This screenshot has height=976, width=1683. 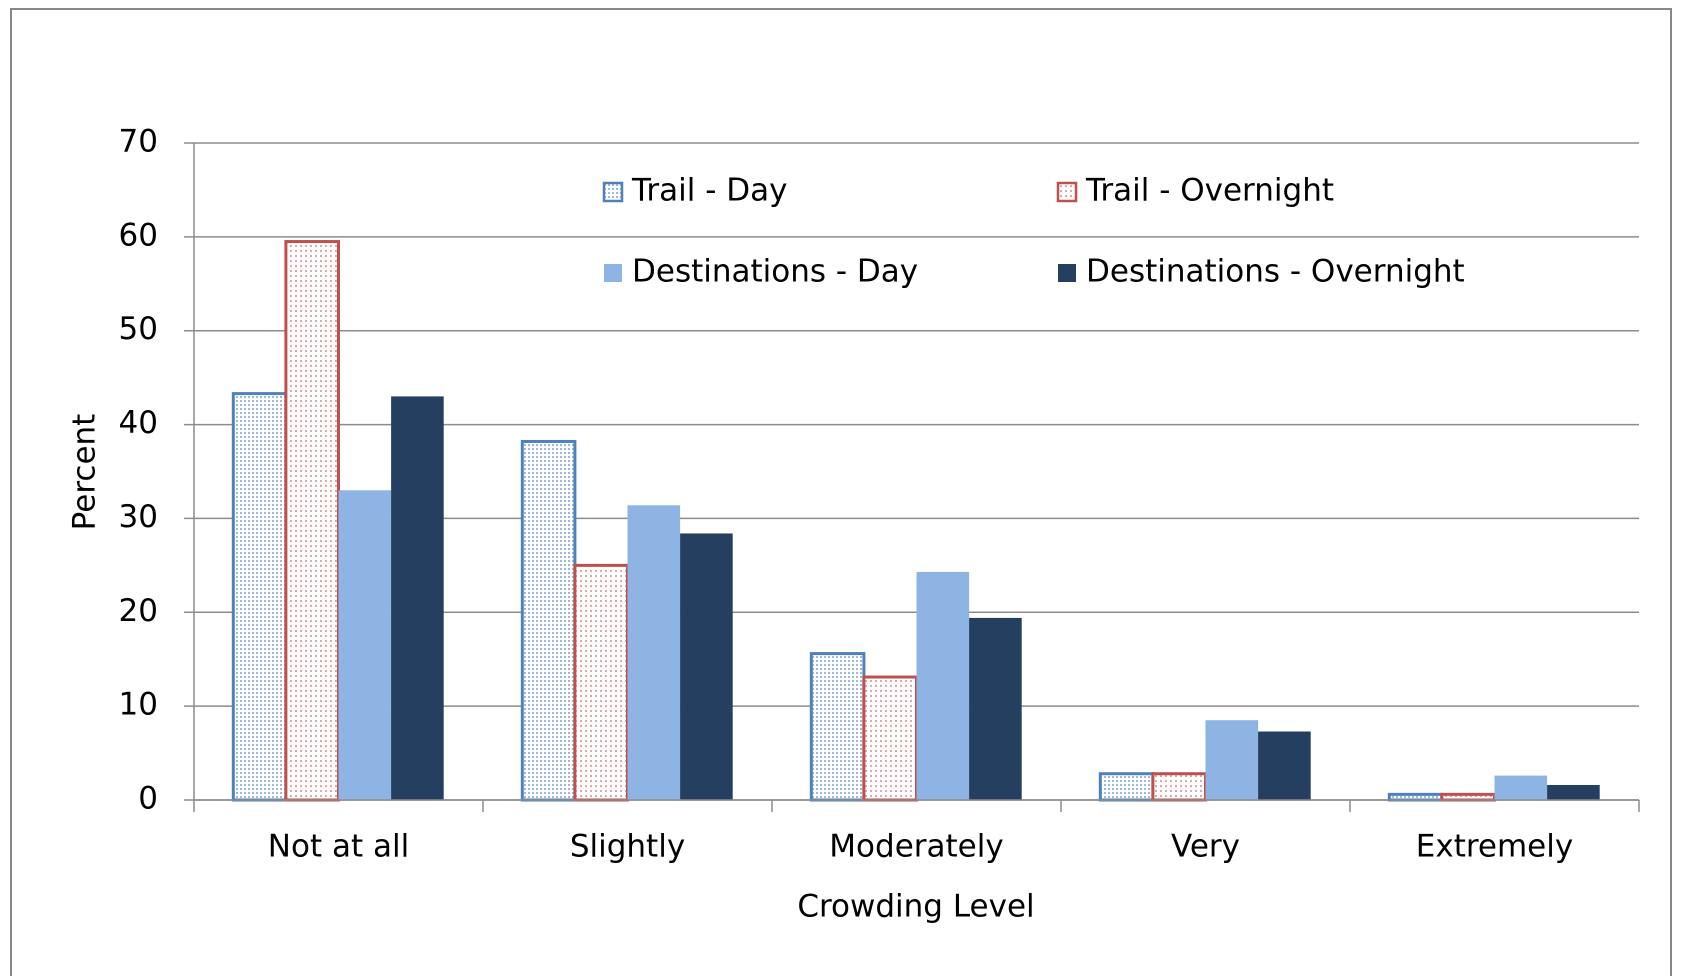 I want to click on legend-label: Trail - Day, so click(x=709, y=191).